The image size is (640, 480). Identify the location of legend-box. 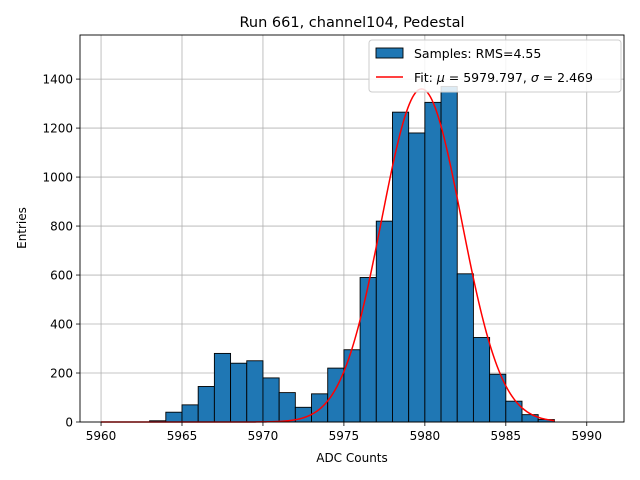
(495, 66).